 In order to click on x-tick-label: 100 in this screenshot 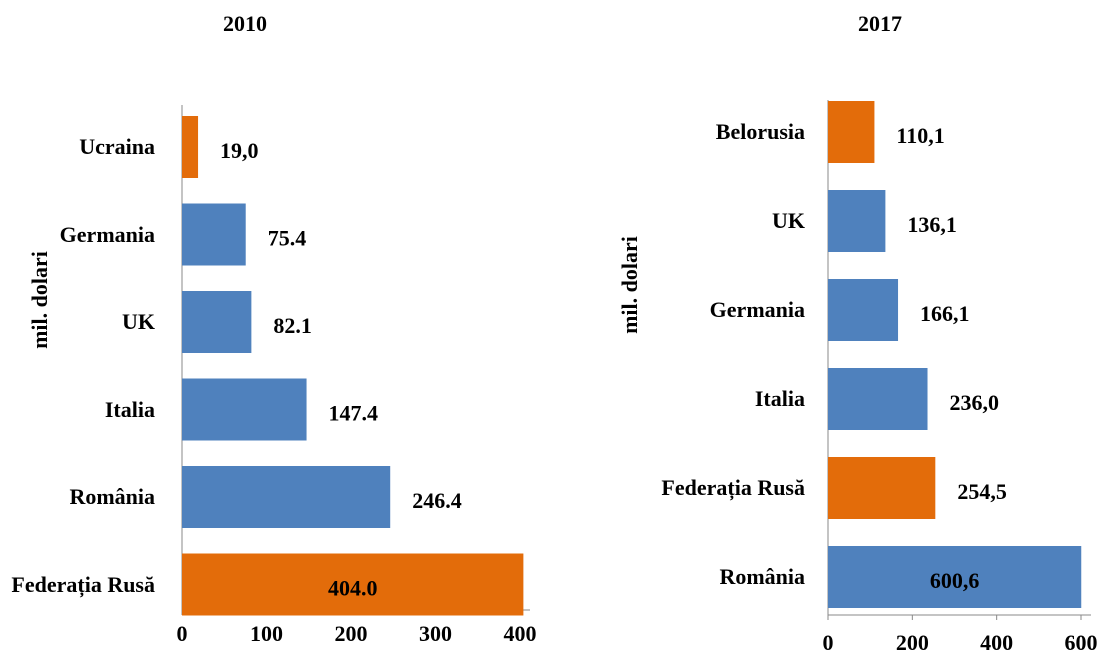, I will do `click(266, 633)`.